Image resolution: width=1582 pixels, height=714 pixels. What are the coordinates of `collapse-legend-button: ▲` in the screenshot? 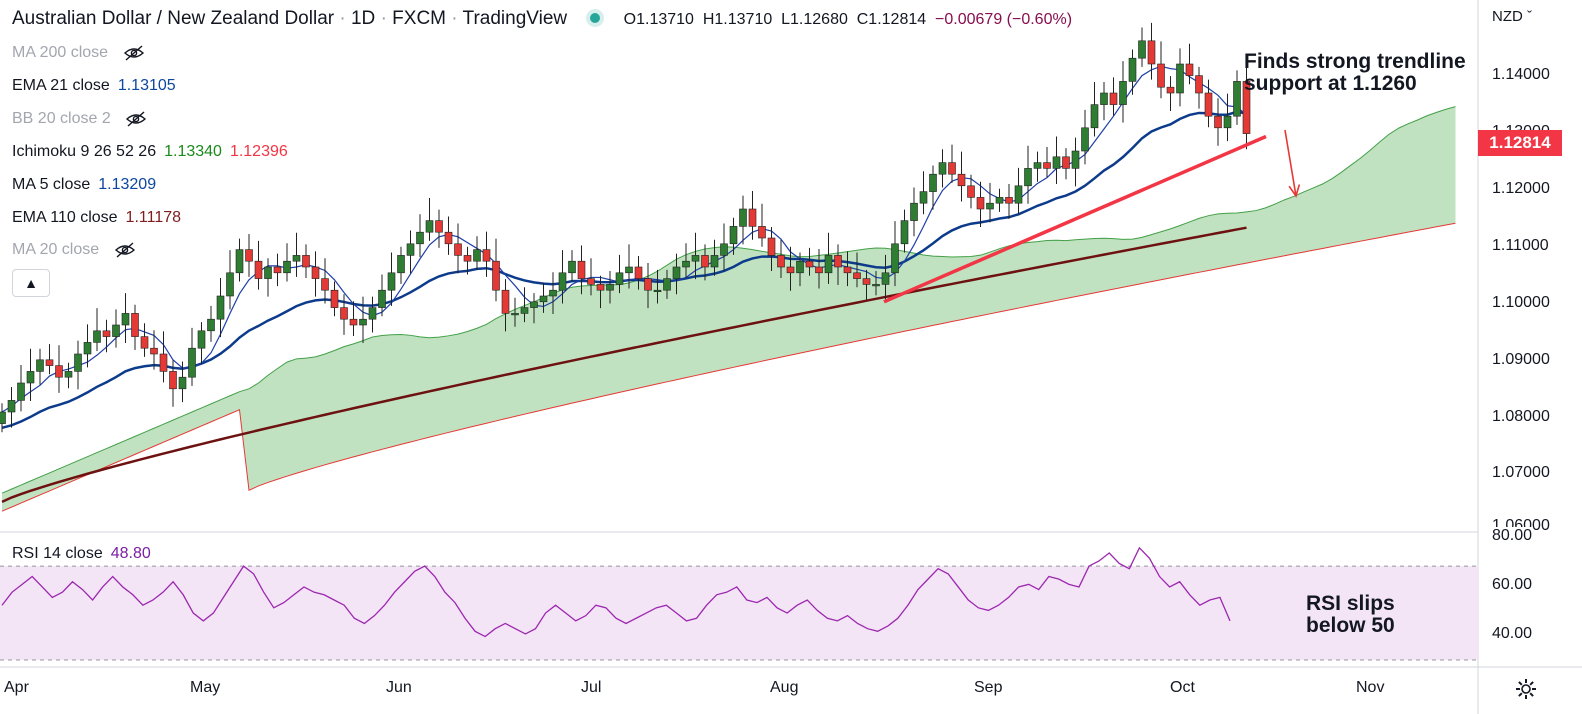 It's located at (31, 283).